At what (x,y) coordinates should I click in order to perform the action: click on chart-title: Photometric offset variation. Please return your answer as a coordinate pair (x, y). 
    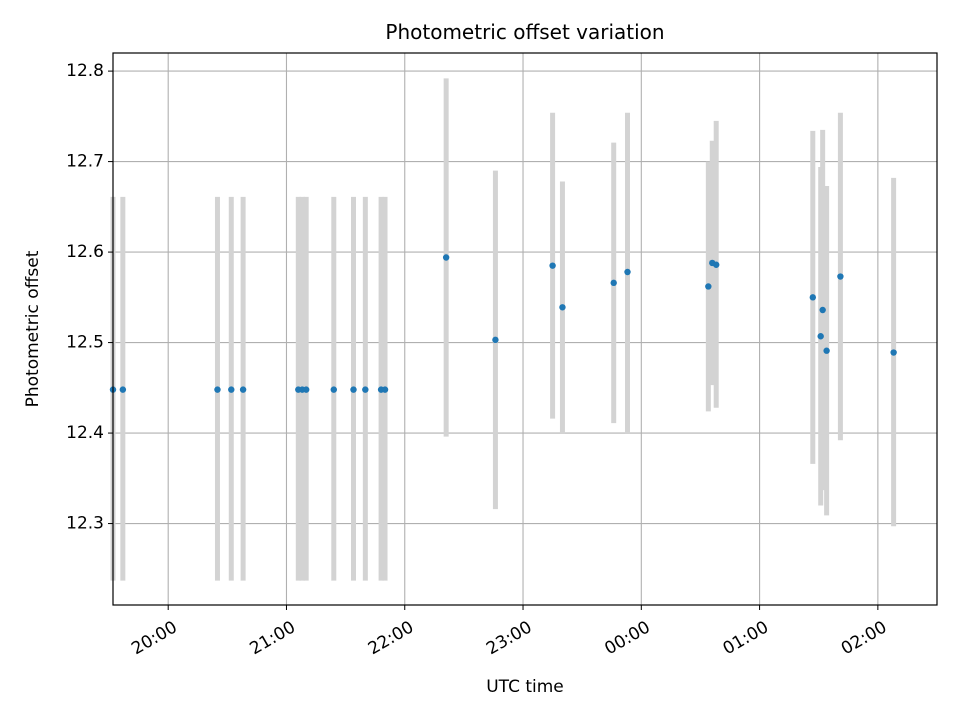
    Looking at the image, I should click on (524, 32).